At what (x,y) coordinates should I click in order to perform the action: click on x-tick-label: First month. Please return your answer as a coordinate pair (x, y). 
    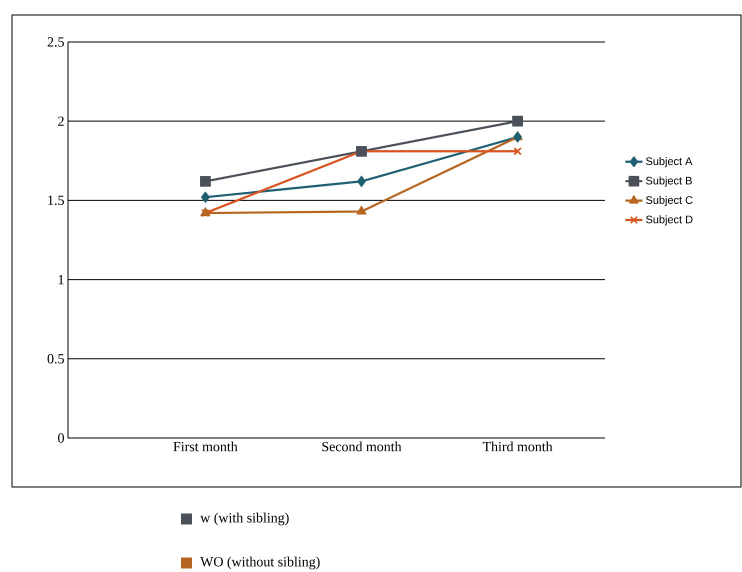
    Looking at the image, I should click on (205, 446).